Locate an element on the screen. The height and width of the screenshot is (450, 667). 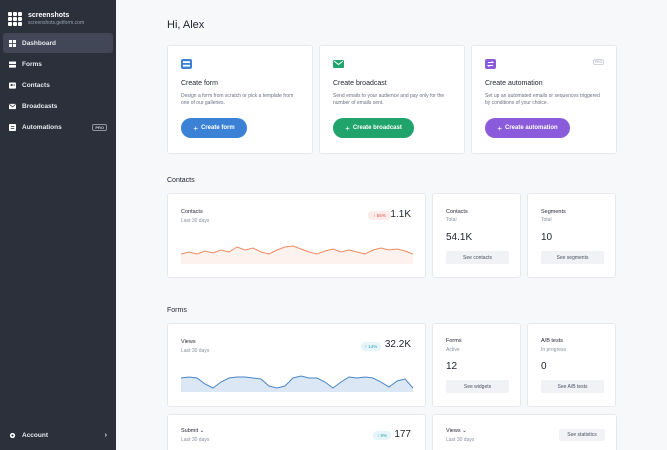
see-ab-tests-button: See A/B tests is located at coordinates (572, 386).